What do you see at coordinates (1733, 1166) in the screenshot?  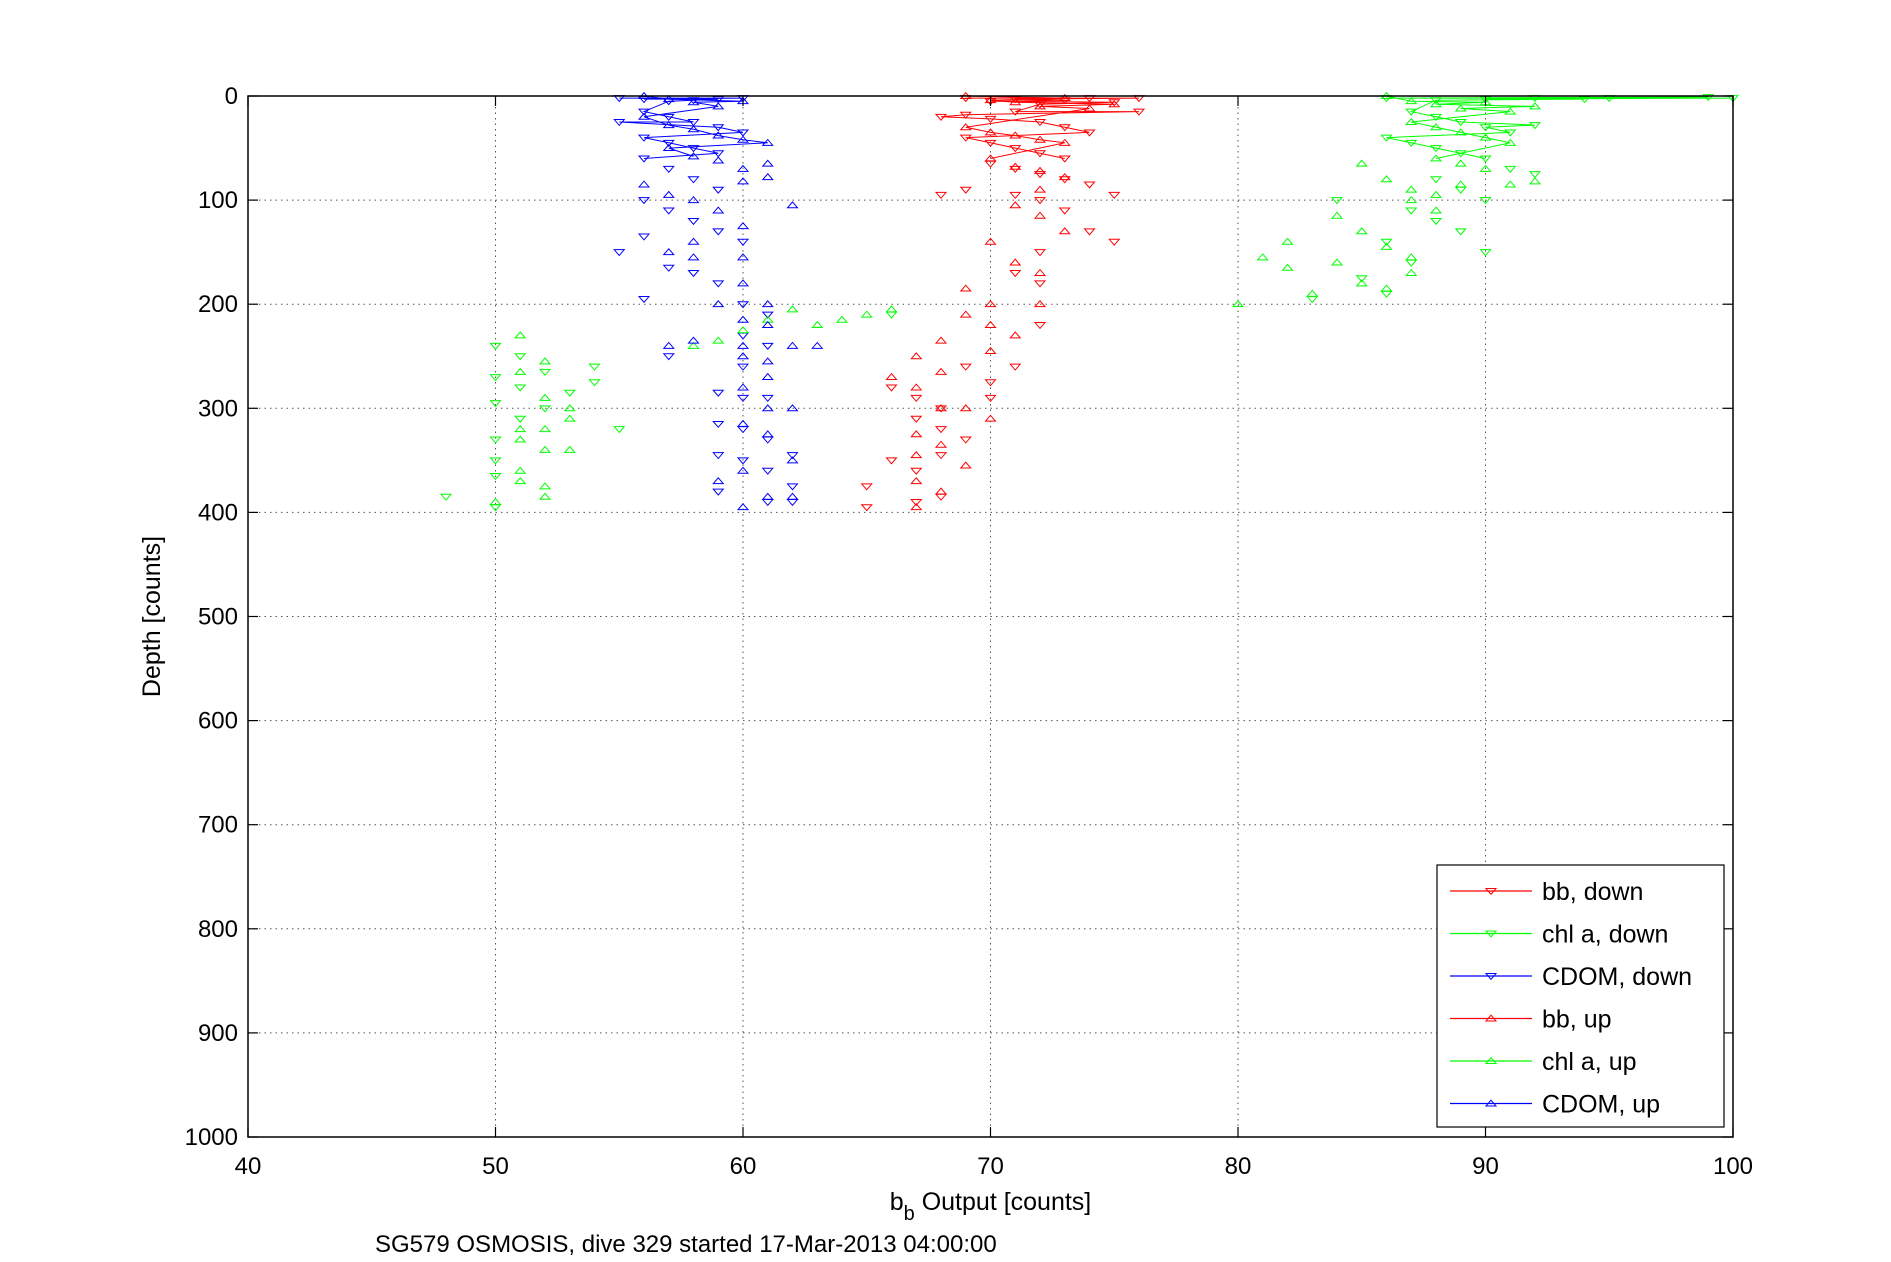 I see `x-tick-label: 100` at bounding box center [1733, 1166].